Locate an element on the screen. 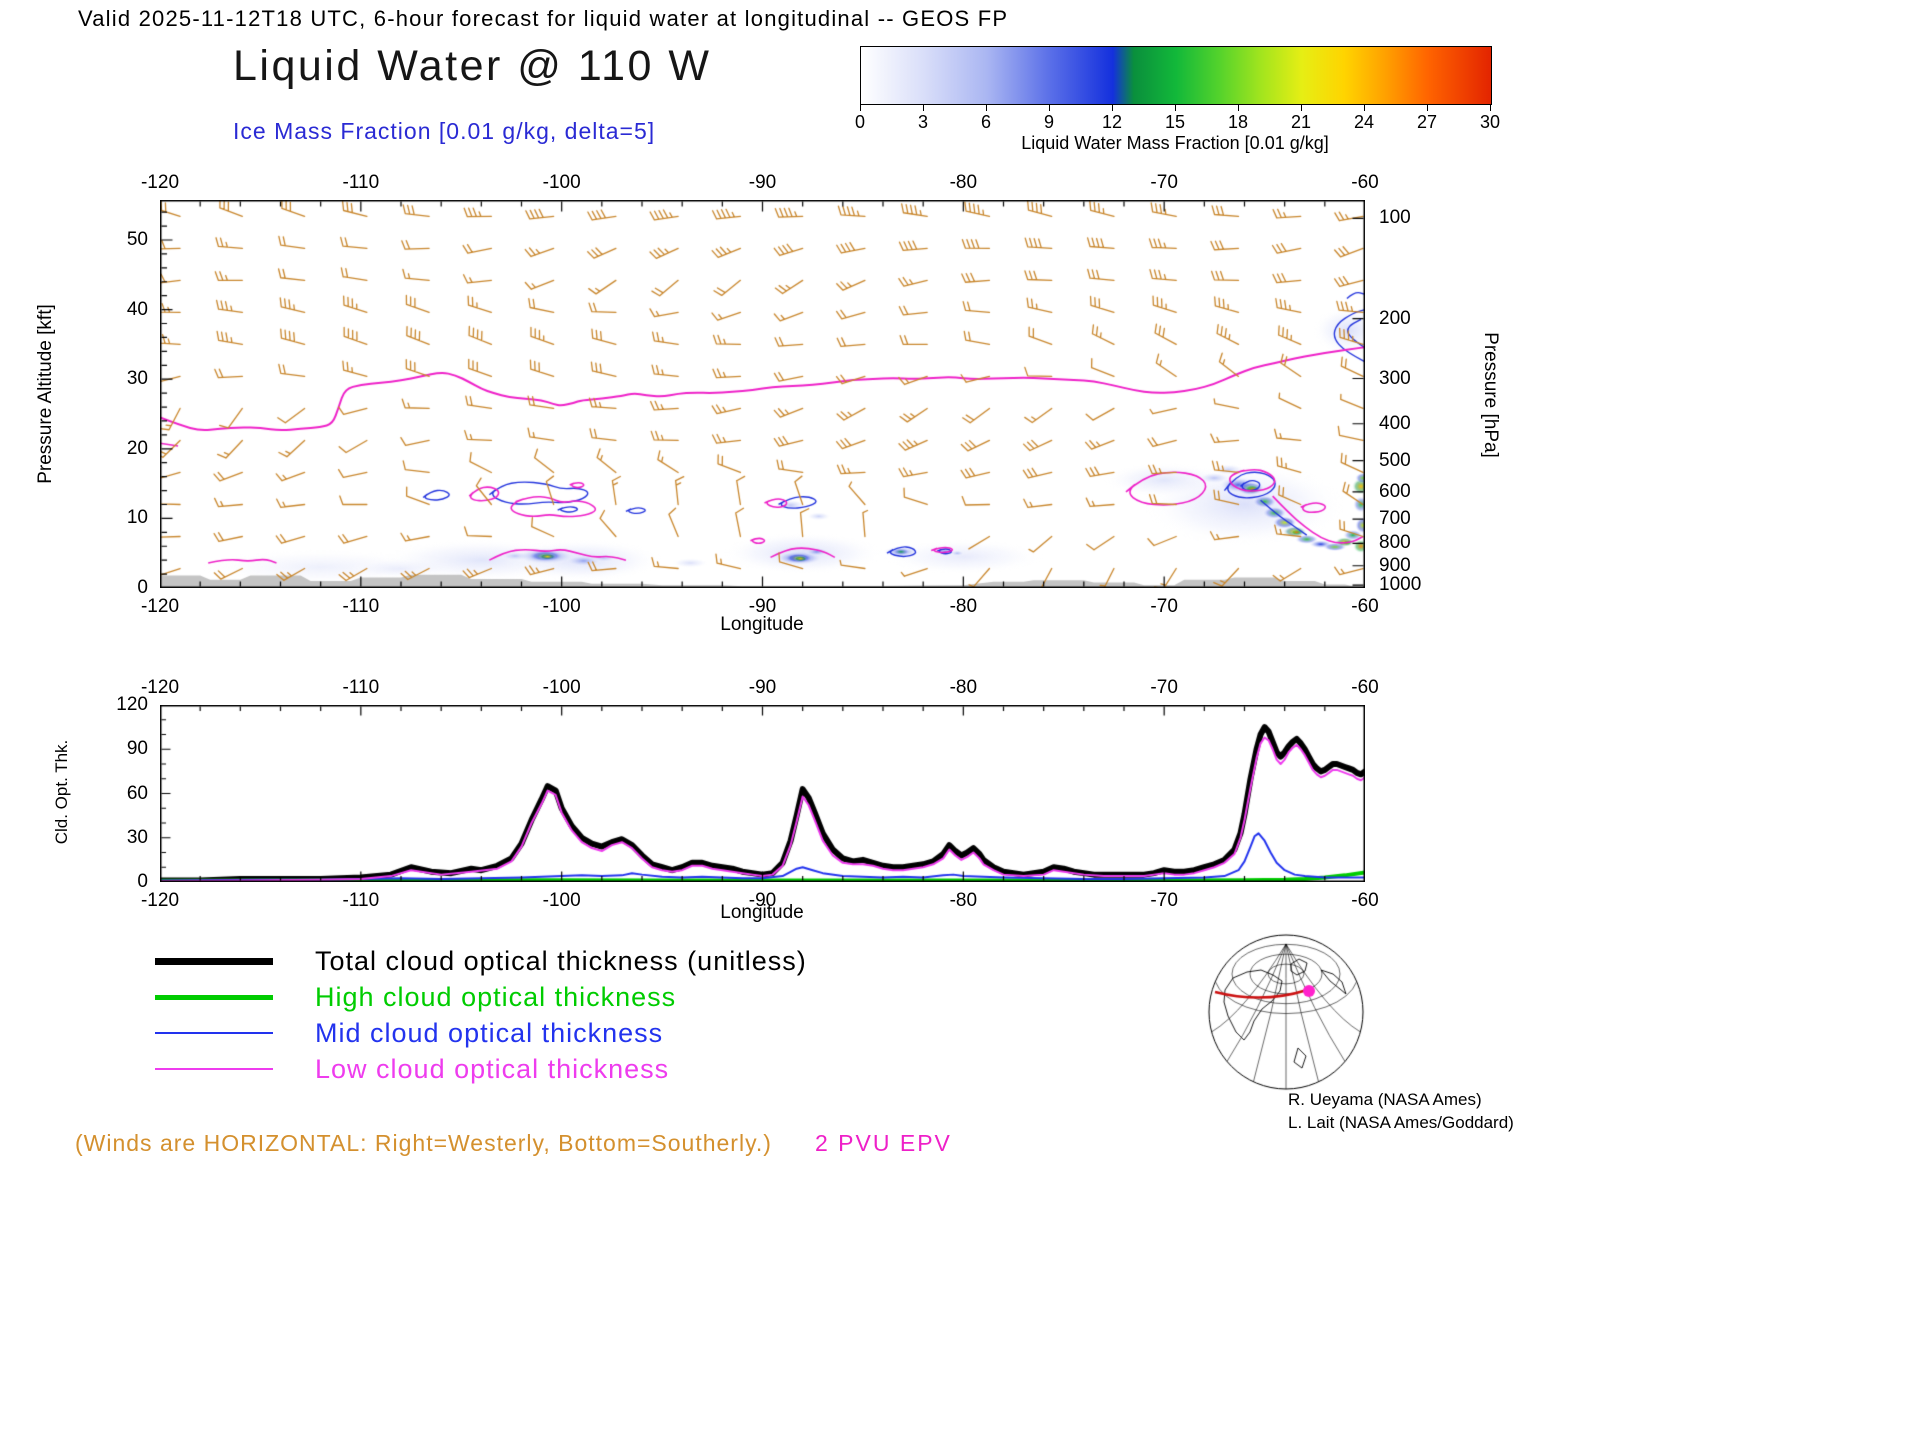 This screenshot has width=1920, height=1440. upper-x-tick-label-bottom: -120 is located at coordinates (160, 606).